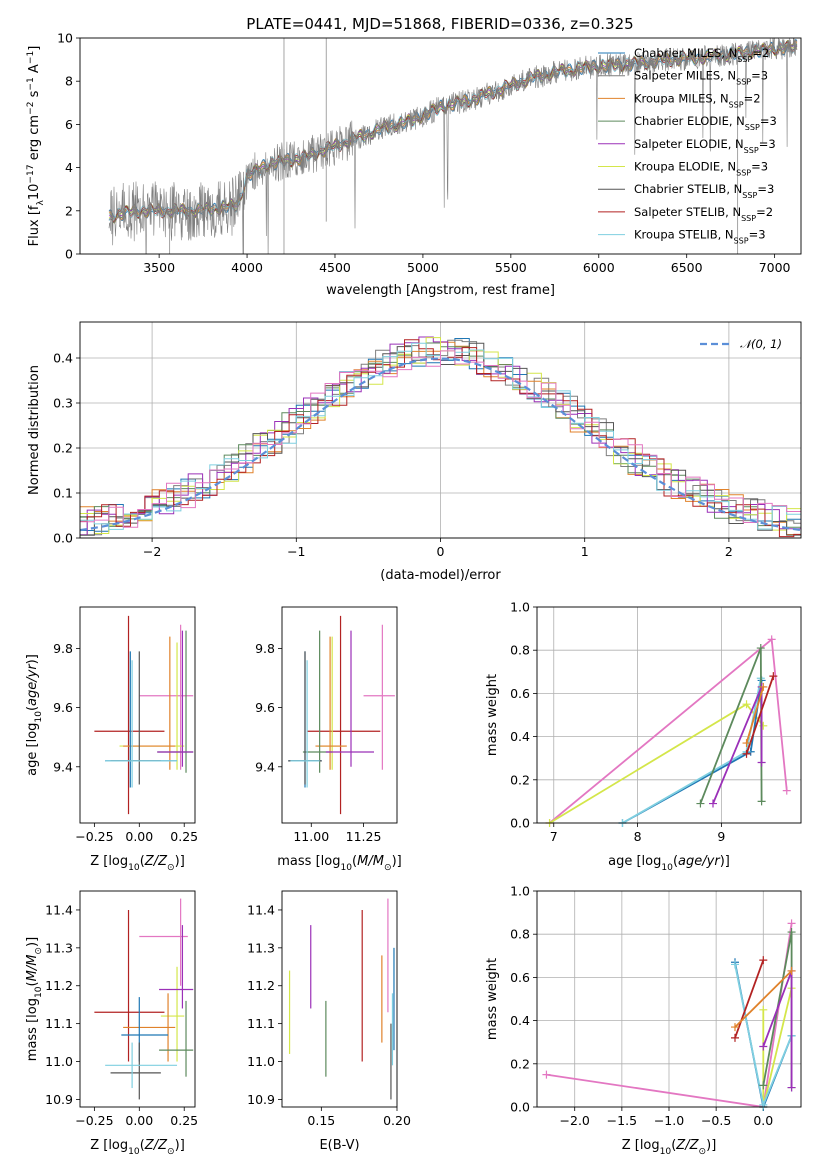 This screenshot has width=819, height=1170. I want to click on y-axis-label: age [log10(age/yr)], so click(34, 715).